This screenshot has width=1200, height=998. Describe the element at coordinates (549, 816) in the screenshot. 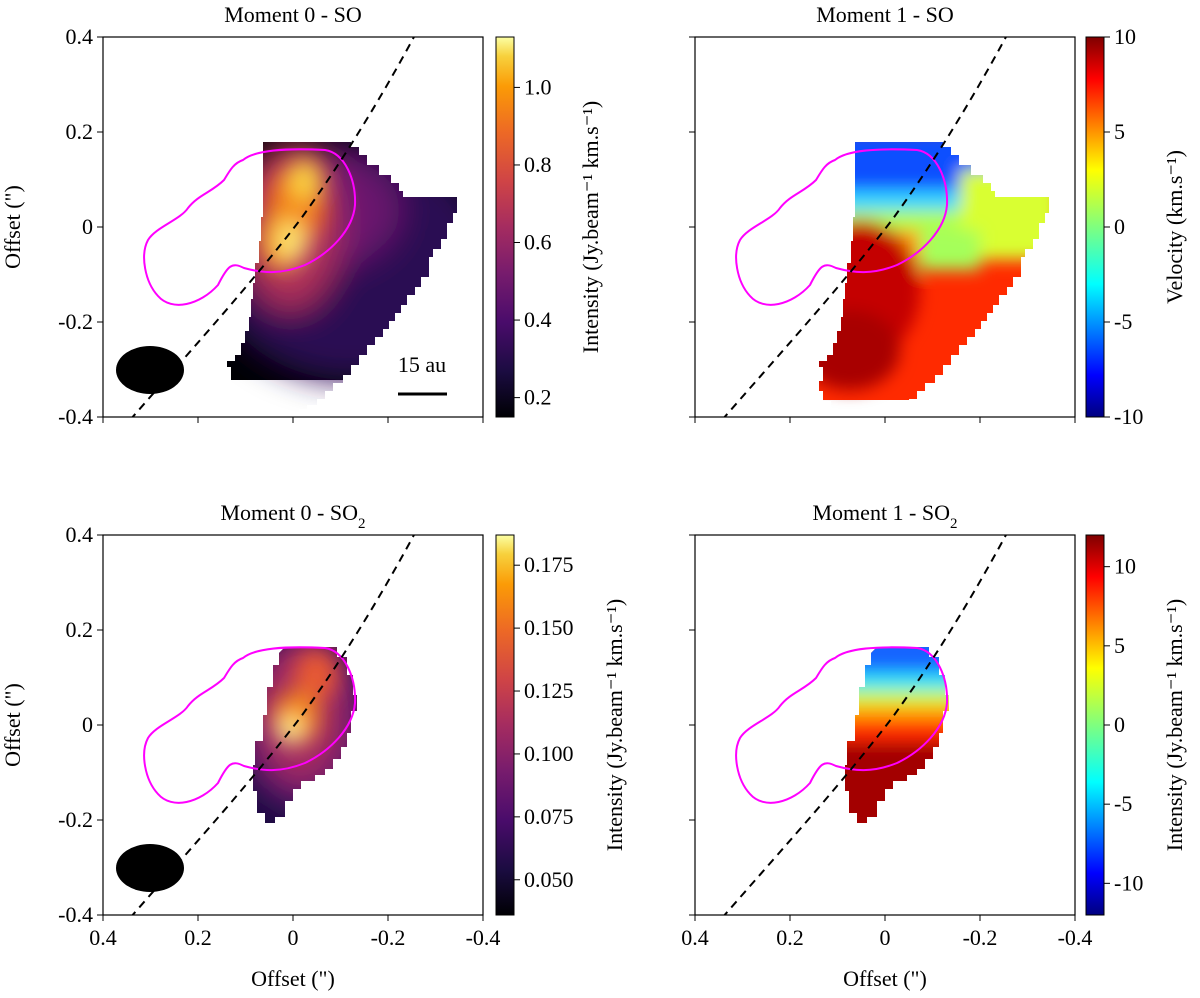

I see `colorbar-tick-label: 0.075` at that location.